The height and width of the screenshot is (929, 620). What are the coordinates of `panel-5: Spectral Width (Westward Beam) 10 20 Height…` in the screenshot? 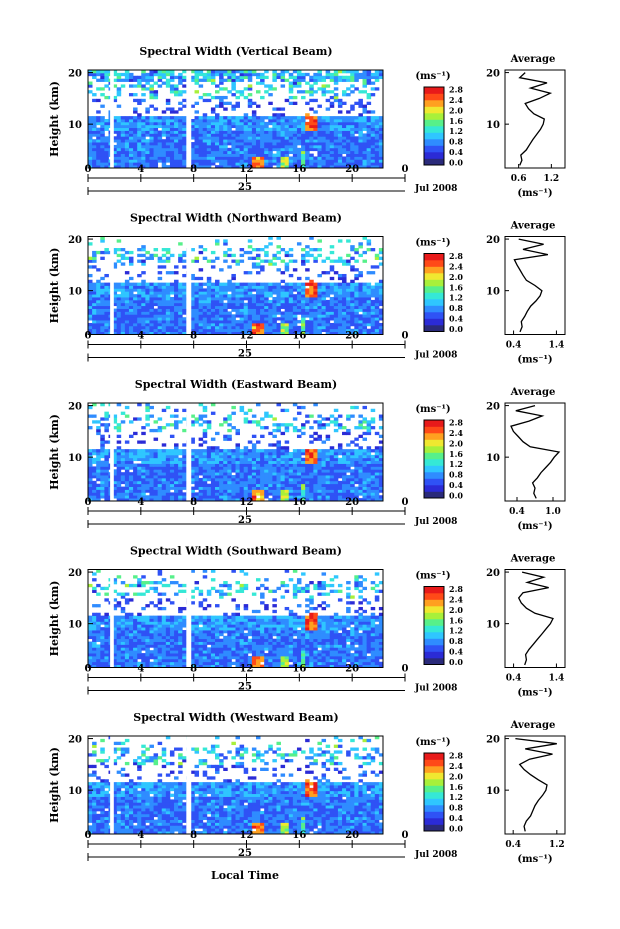 It's located at (307, 788).